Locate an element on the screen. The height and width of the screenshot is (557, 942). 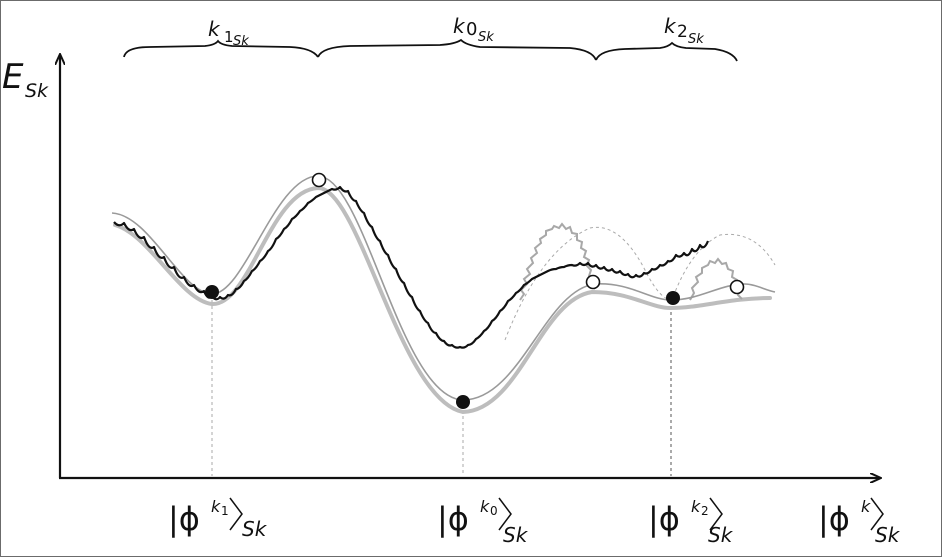
brace-k1 is located at coordinates (221, 48).